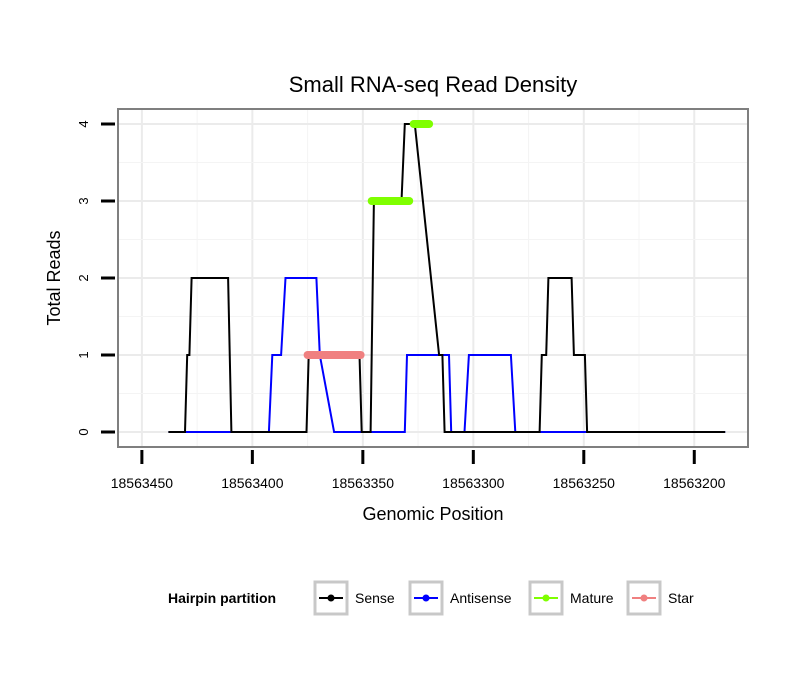 The width and height of the screenshot is (810, 690). I want to click on y-tick-label: 1, so click(83, 354).